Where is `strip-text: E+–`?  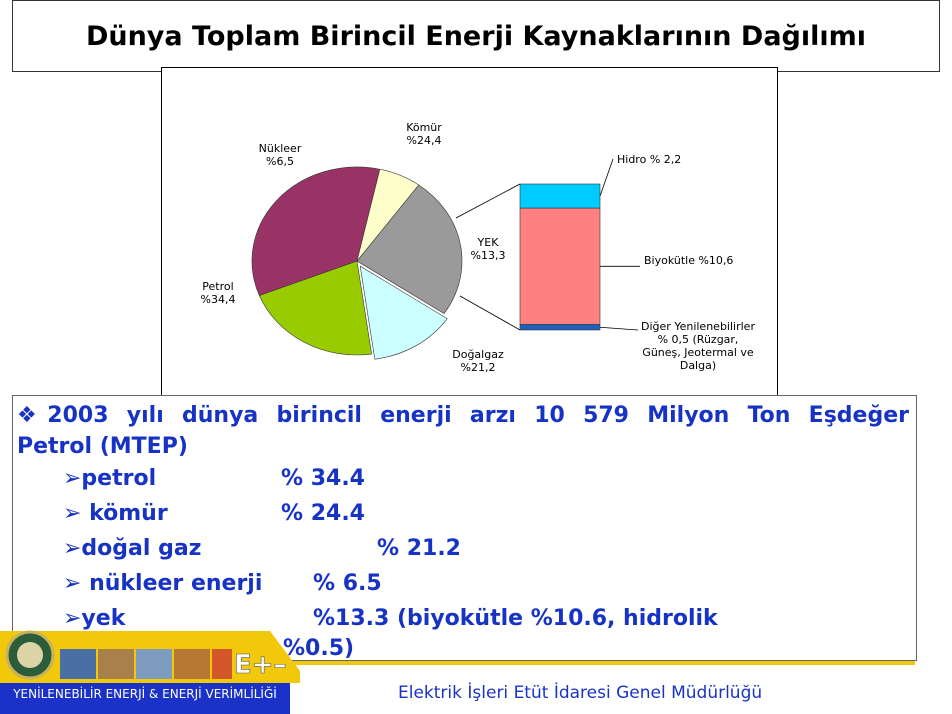
strip-text: E+– is located at coordinates (260, 665).